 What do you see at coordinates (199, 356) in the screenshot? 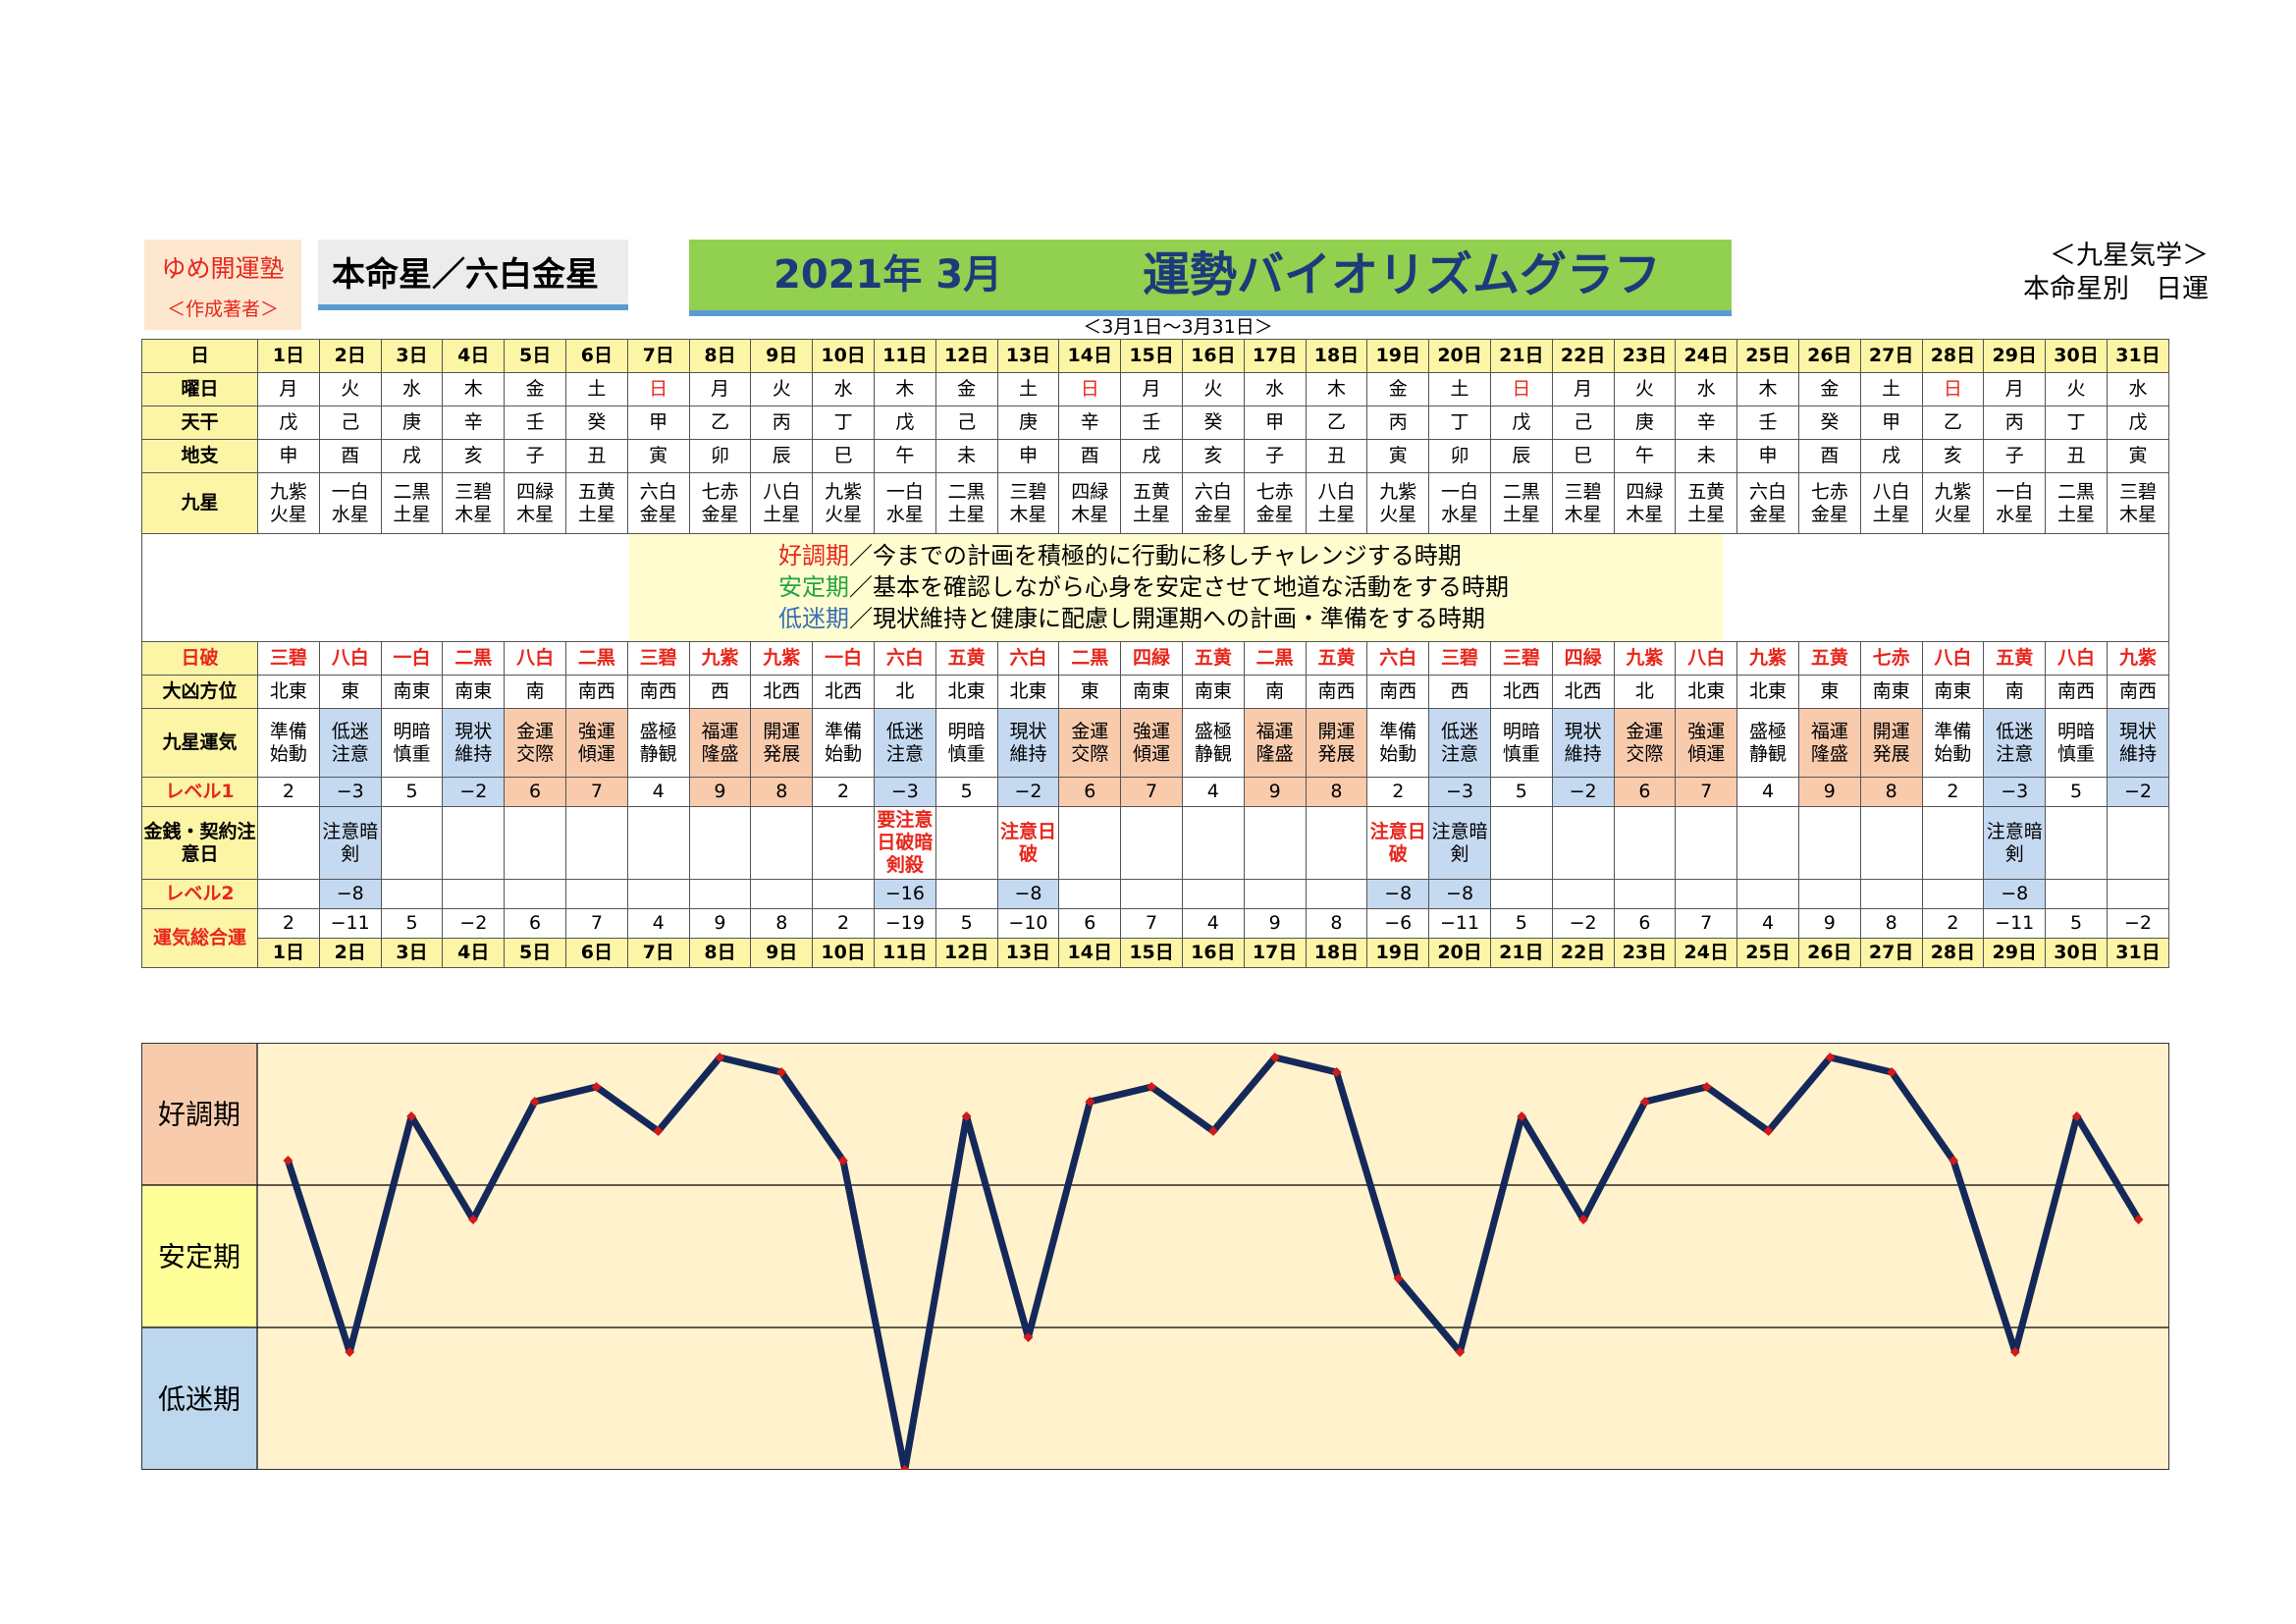
I see `row-label-day: 日` at bounding box center [199, 356].